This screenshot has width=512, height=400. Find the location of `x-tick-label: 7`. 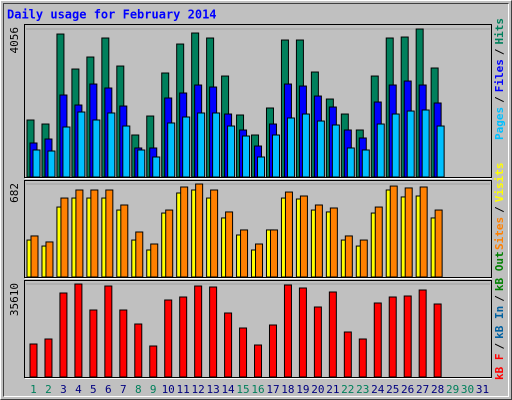

x-tick-label: 7 is located at coordinates (123, 389).